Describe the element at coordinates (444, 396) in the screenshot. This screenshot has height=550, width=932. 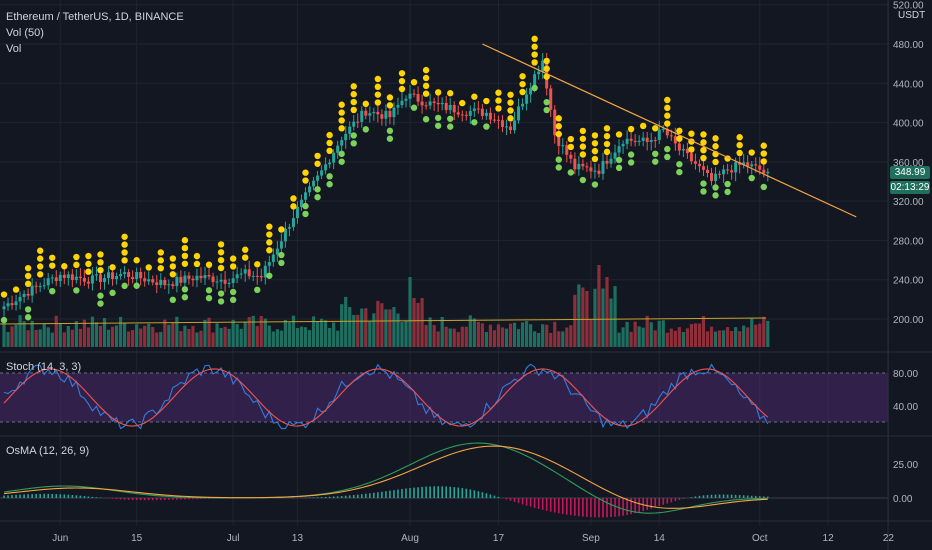
I see `stoch-pane` at that location.